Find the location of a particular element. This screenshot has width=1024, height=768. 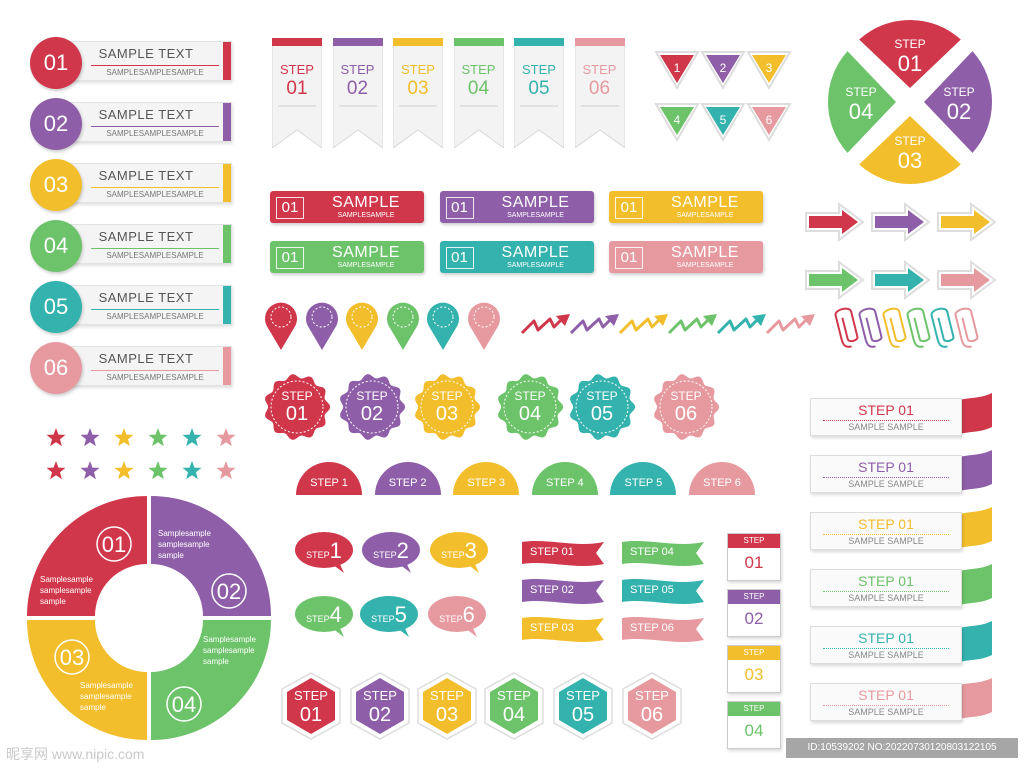

ring-segment-text: samplesample is located at coordinates (106, 696).